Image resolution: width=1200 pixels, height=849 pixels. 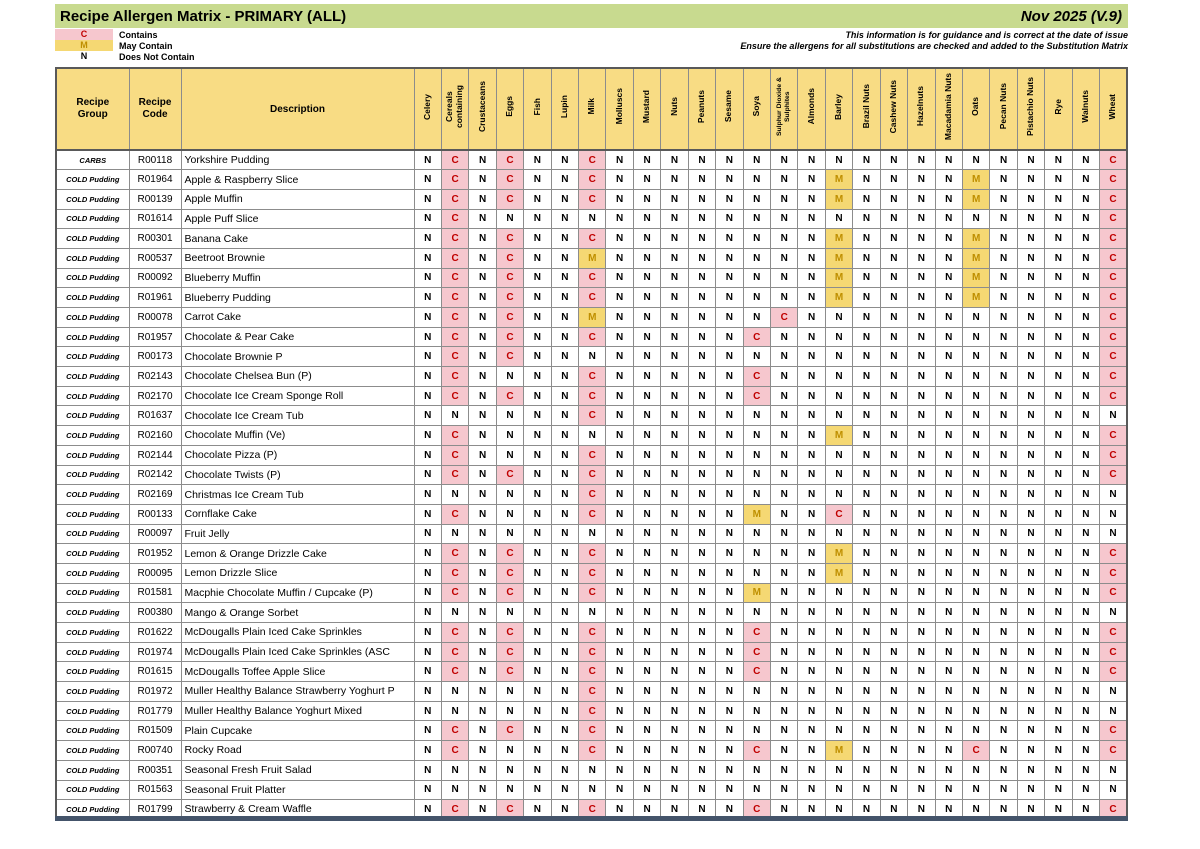 I want to click on description-cell: Cornflake Cake, so click(x=297, y=514).